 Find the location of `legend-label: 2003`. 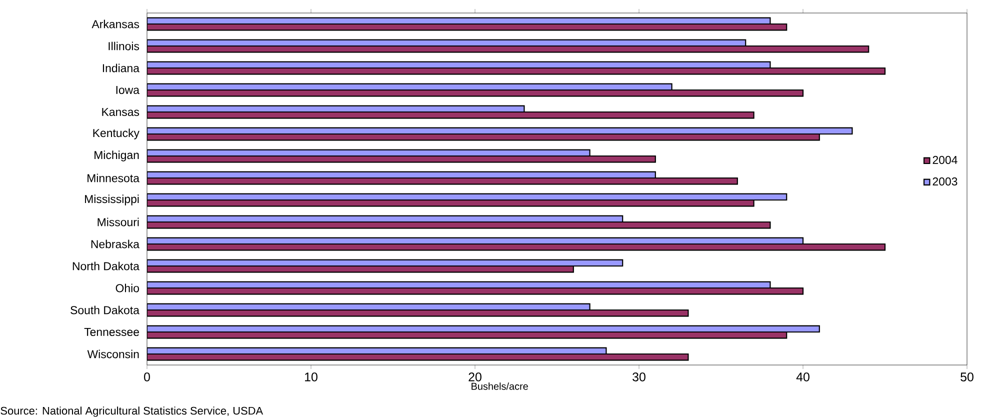

legend-label: 2003 is located at coordinates (945, 181).